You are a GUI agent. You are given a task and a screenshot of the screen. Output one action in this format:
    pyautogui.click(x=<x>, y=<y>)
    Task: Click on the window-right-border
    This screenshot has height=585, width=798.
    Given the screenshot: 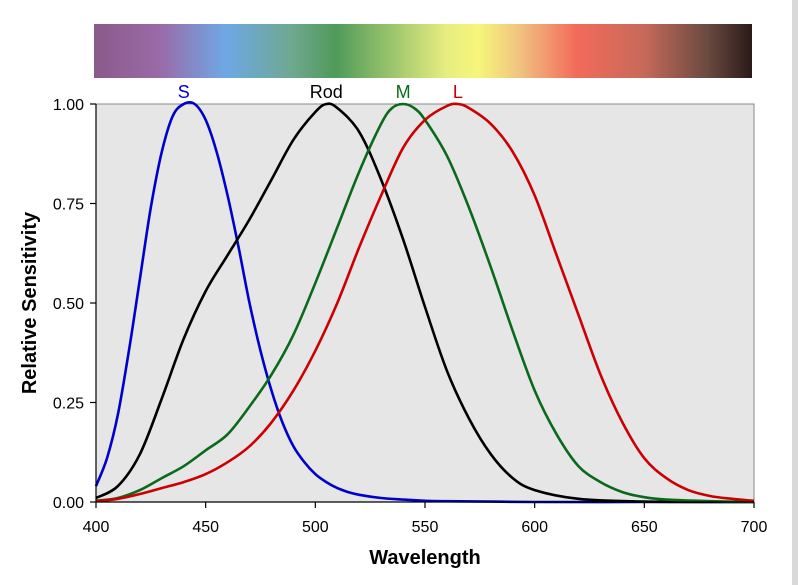 What is the action you would take?
    pyautogui.click(x=795, y=292)
    